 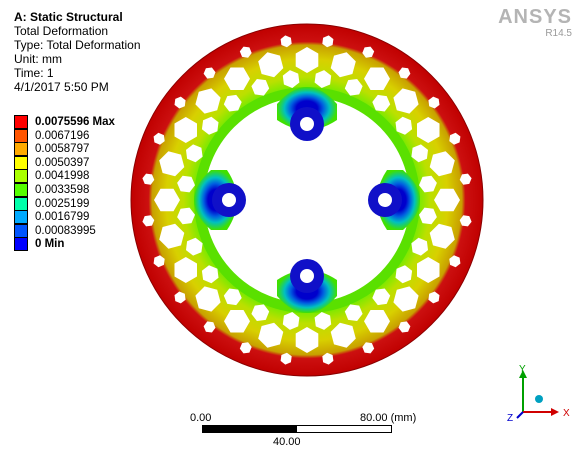 What do you see at coordinates (50, 244) in the screenshot?
I see `legend-value: 0 Min` at bounding box center [50, 244].